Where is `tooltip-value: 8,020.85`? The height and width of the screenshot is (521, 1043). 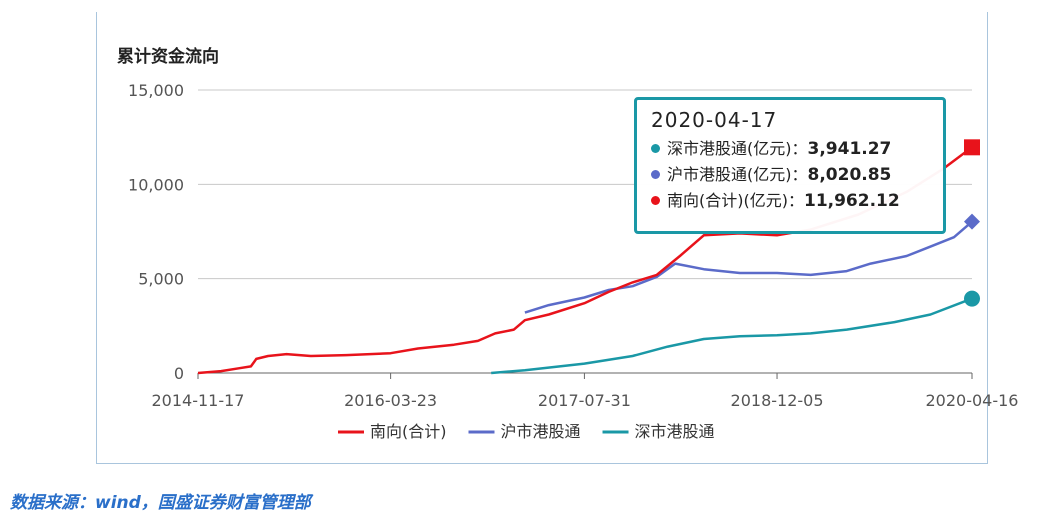
tooltip-value: 8,020.85 is located at coordinates (849, 175).